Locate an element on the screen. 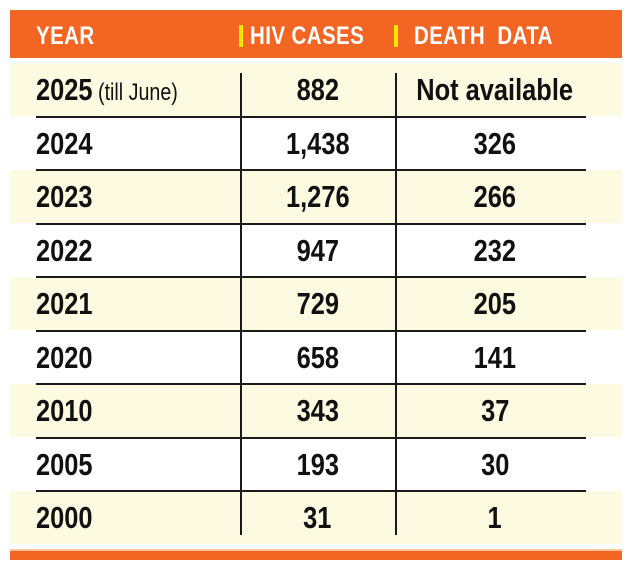  table-row: 2023 1,276 266 is located at coordinates (316, 196).